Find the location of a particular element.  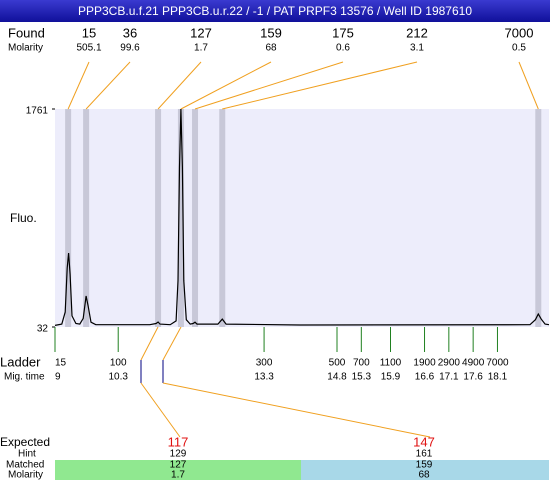

y-tick-label: 1761 is located at coordinates (37, 111).